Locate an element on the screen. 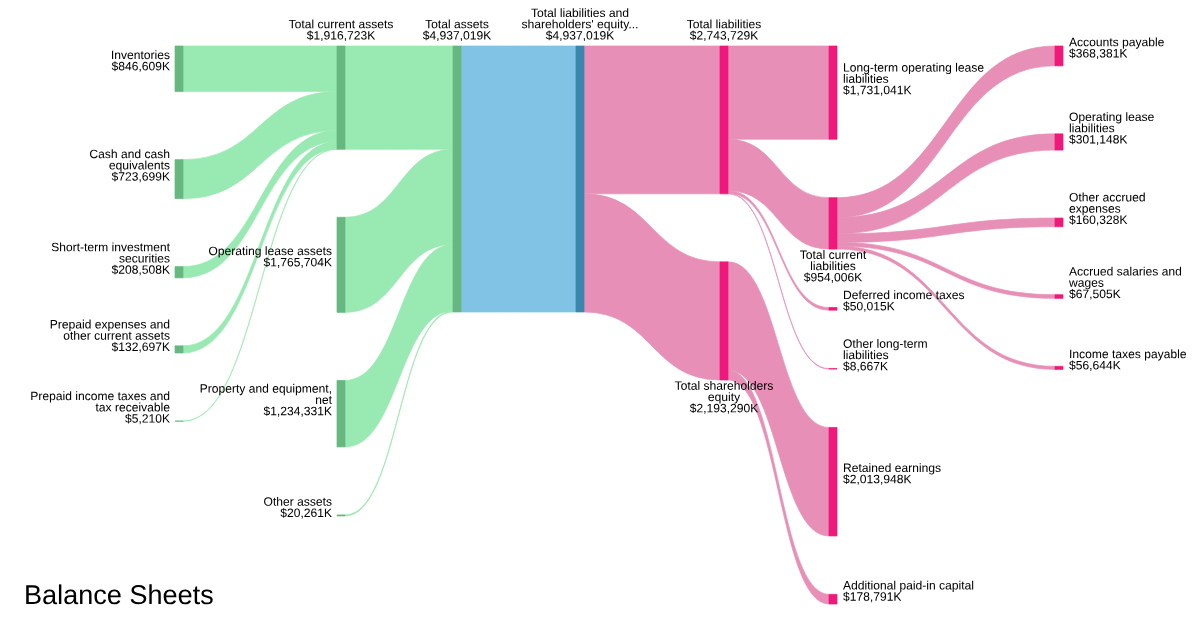  category-label: Prepaid expenses and other current assets is located at coordinates (110, 329).